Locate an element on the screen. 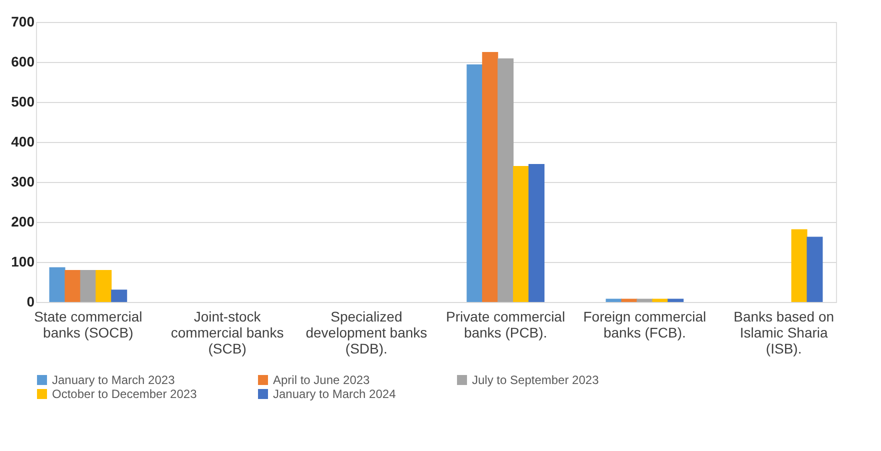 The image size is (881, 451). y-tick-label: 0 is located at coordinates (30, 302).